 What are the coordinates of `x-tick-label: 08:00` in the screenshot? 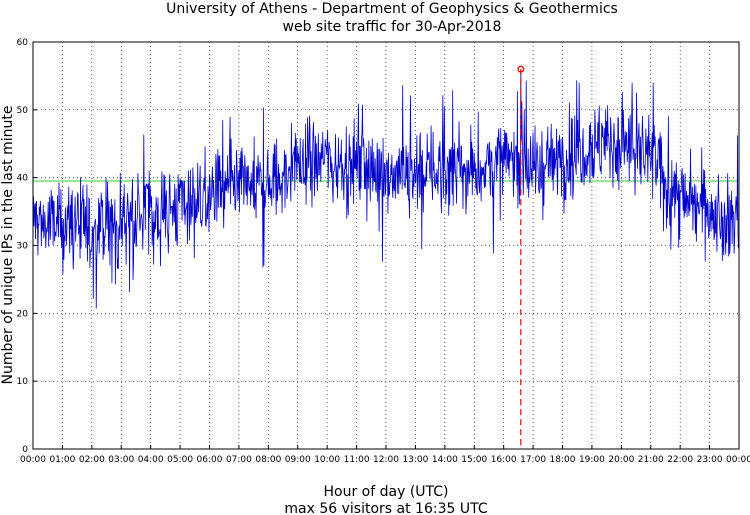 It's located at (268, 460).